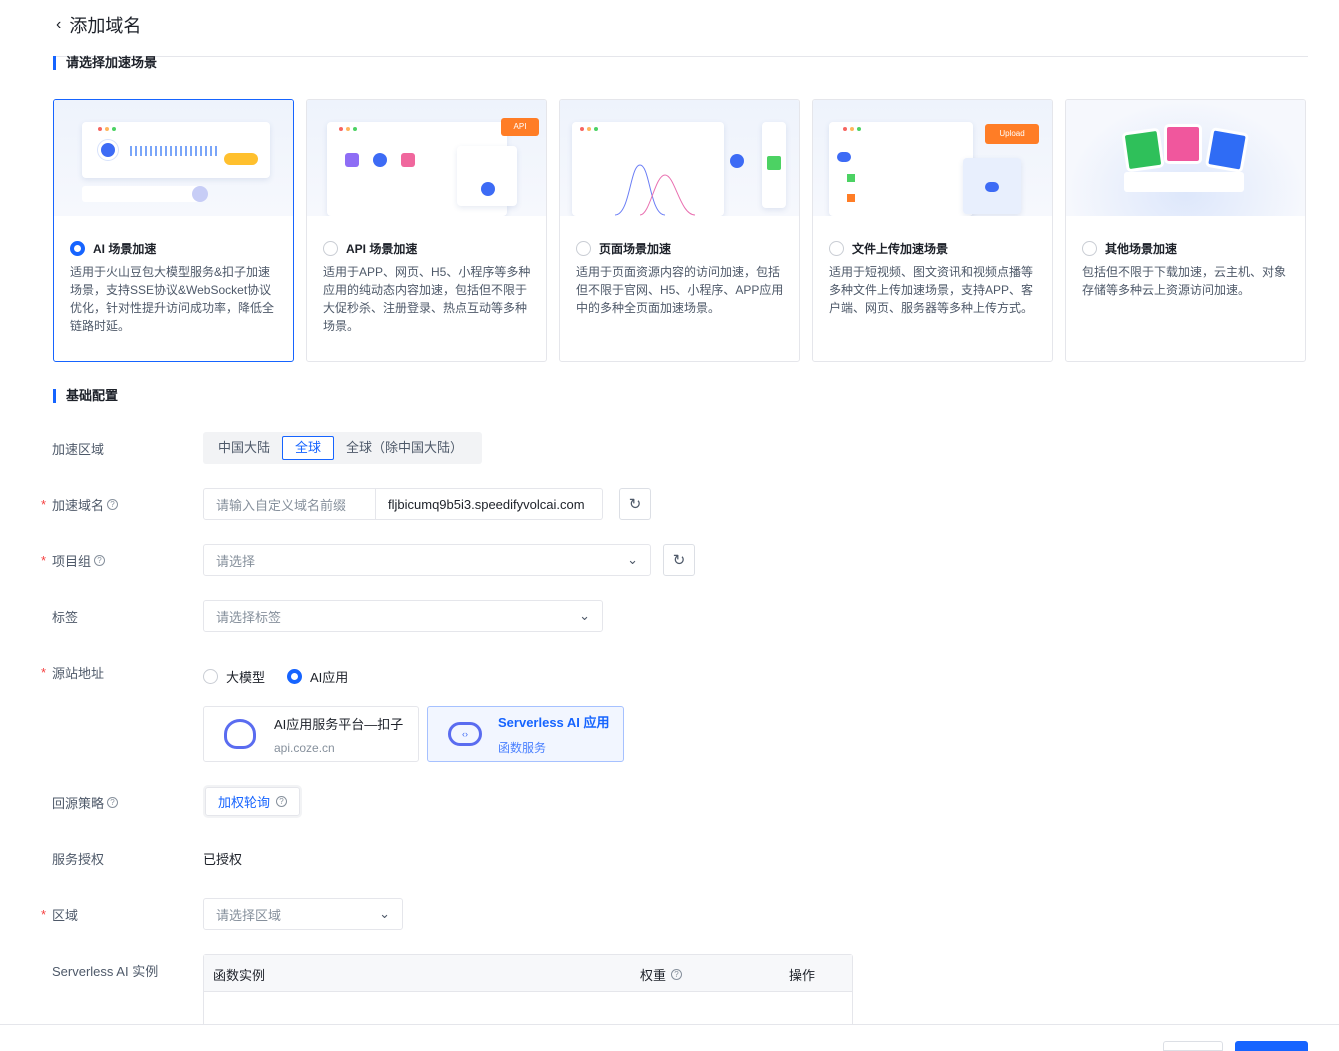 The image size is (1339, 1051). What do you see at coordinates (528, 973) in the screenshot?
I see `table-header: 函数实例 权重? 操作` at bounding box center [528, 973].